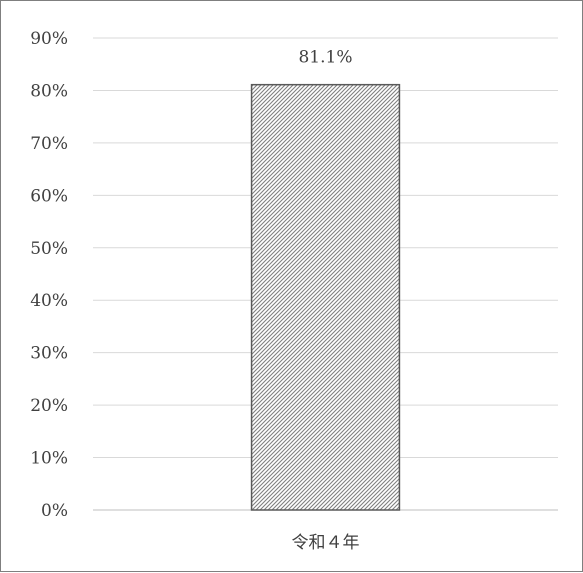 This screenshot has height=573, width=583. Describe the element at coordinates (49, 354) in the screenshot. I see `y-tick-label: 30%` at that location.